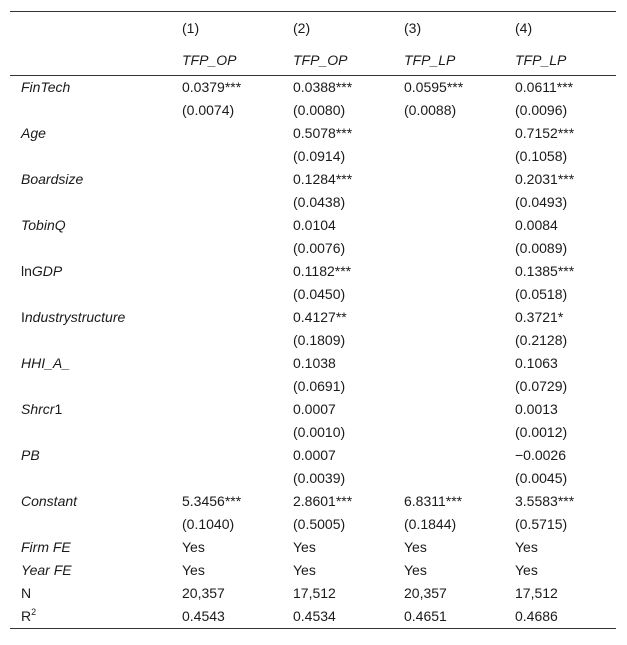 The width and height of the screenshot is (627, 645). I want to click on standard-error-cell: (0.0914), so click(319, 156).